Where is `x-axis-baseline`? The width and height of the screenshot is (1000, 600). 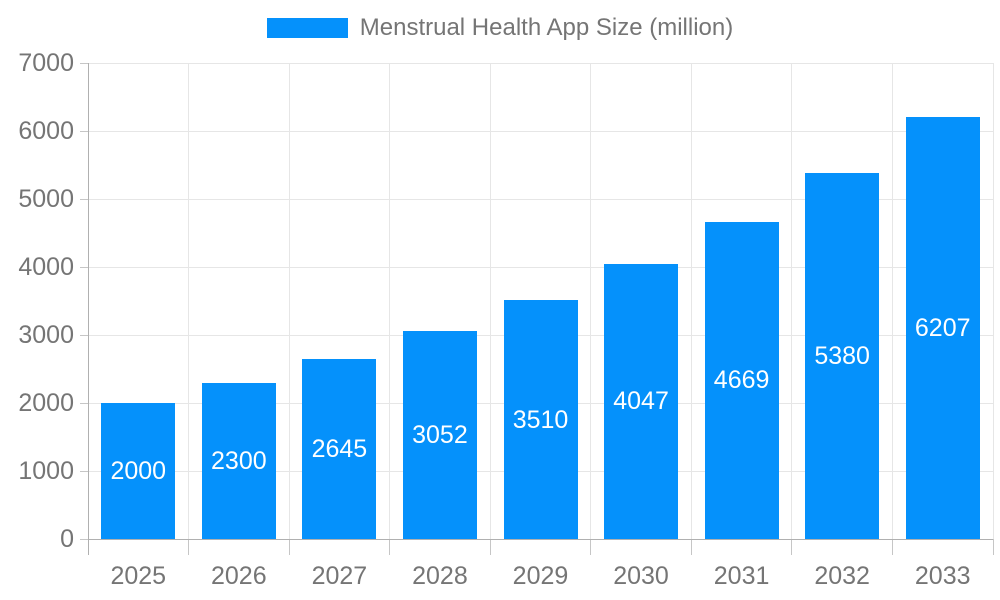
x-axis-baseline is located at coordinates (540, 539).